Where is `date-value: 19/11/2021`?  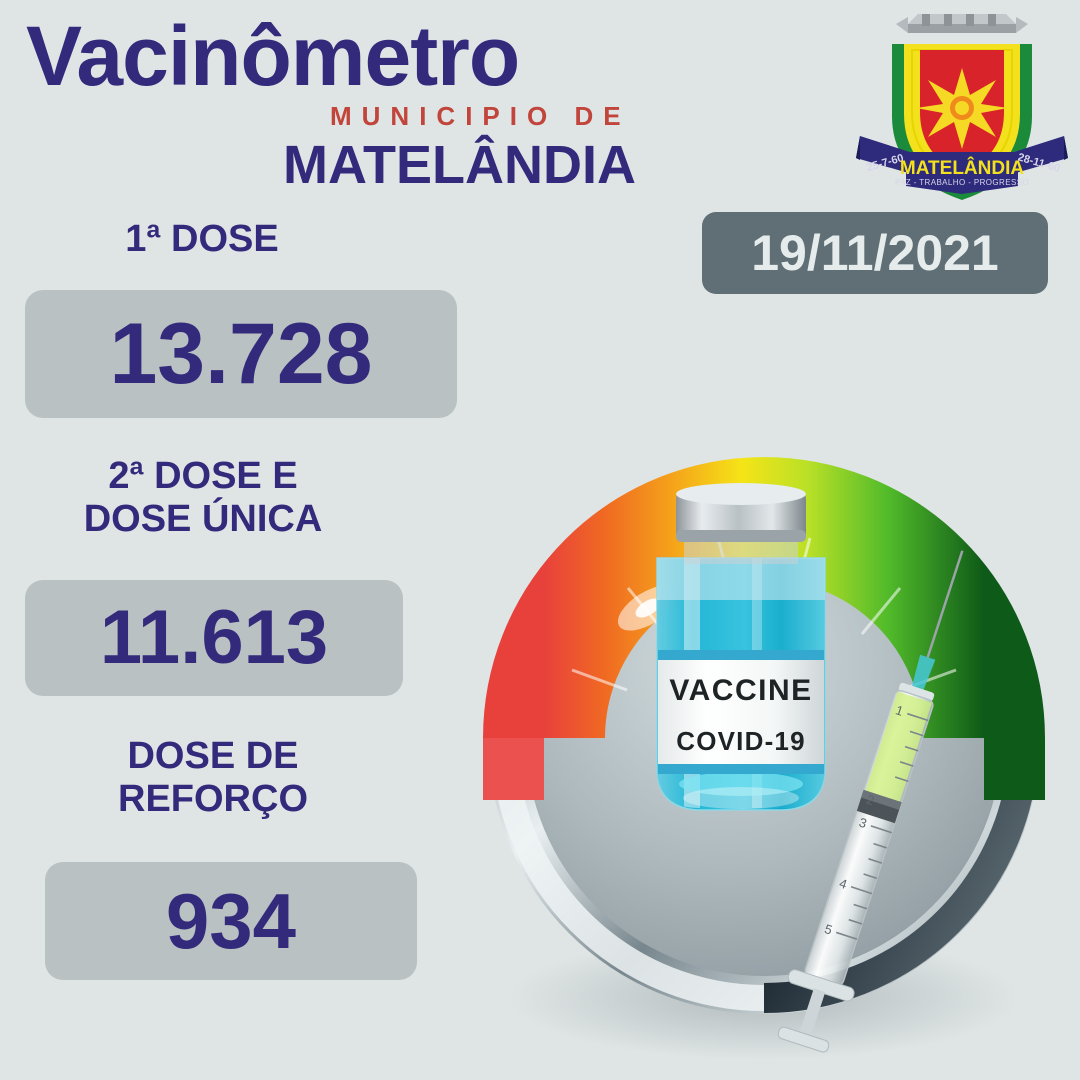 date-value: 19/11/2021 is located at coordinates (875, 253).